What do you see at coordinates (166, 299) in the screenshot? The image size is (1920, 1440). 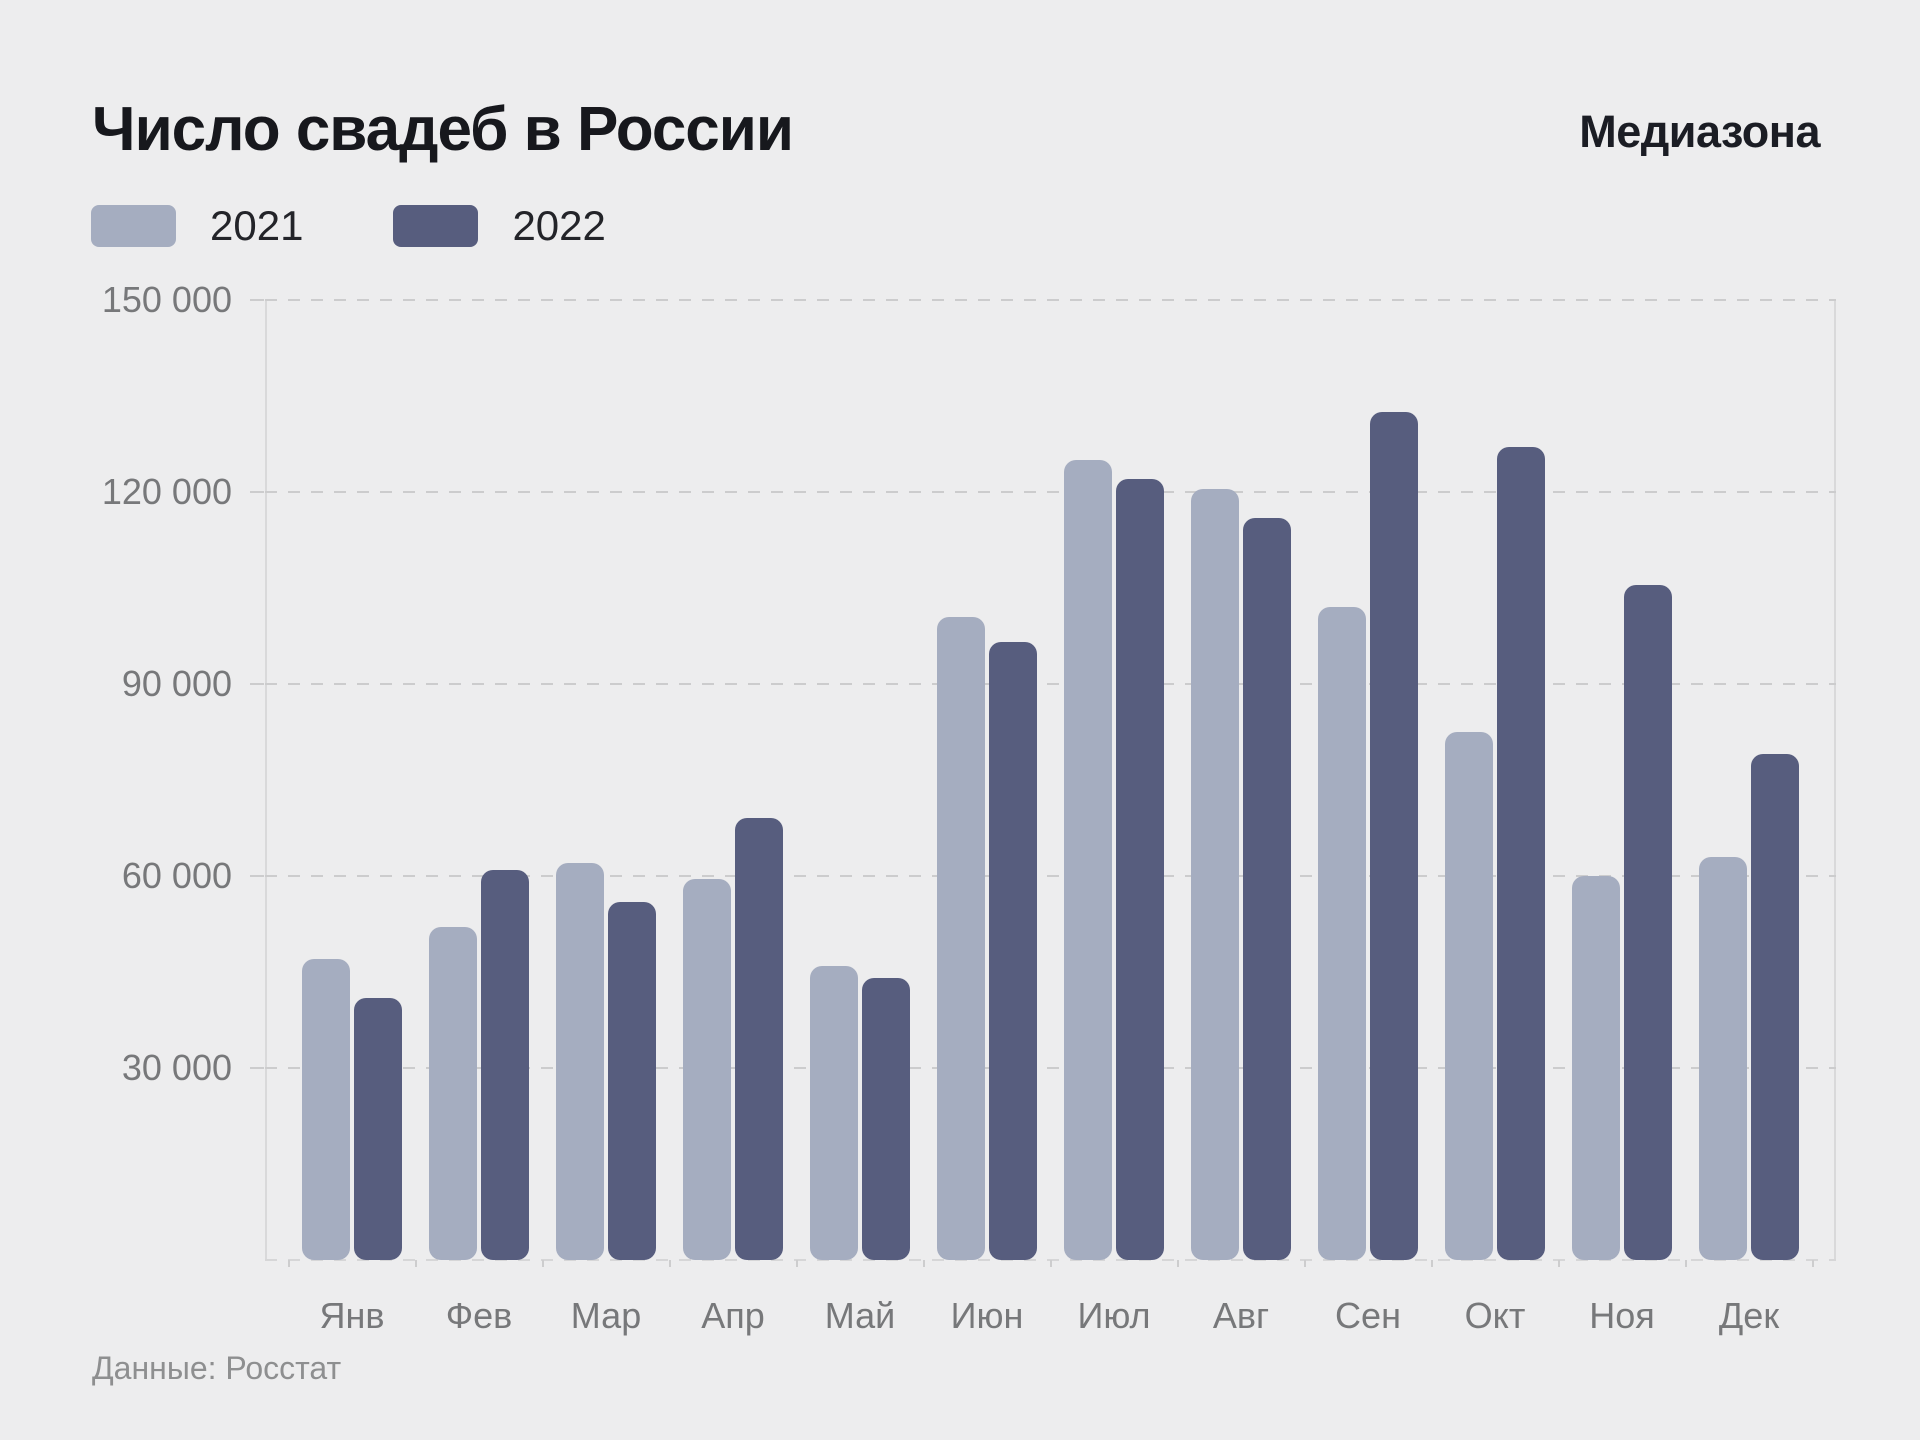 I see `y-axis-tick-label: 150 000` at bounding box center [166, 299].